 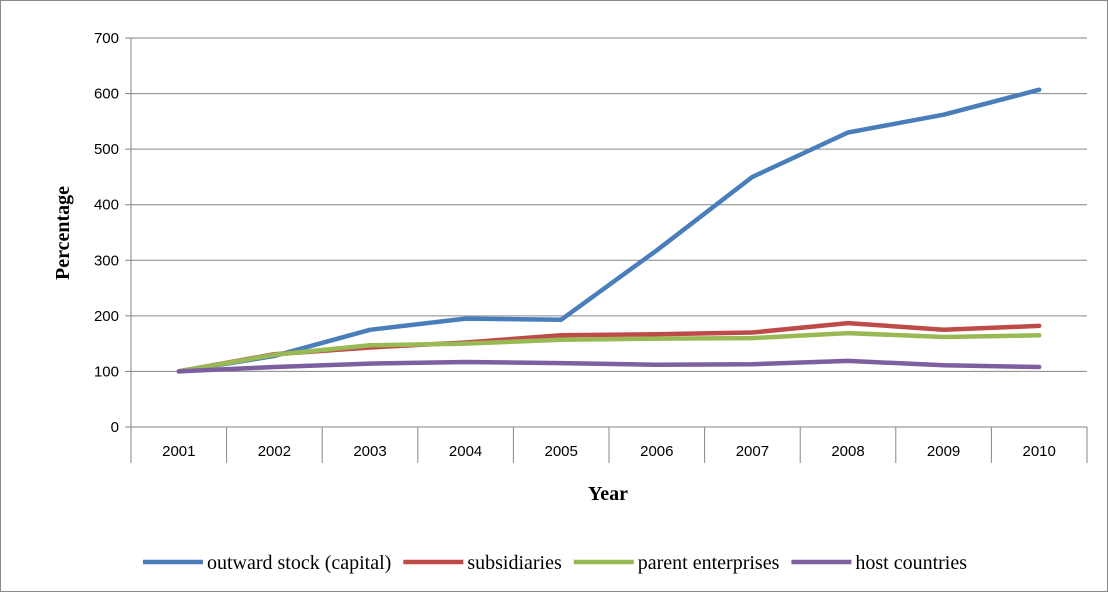 I want to click on legend-label-1: subsidiaries, so click(x=514, y=563).